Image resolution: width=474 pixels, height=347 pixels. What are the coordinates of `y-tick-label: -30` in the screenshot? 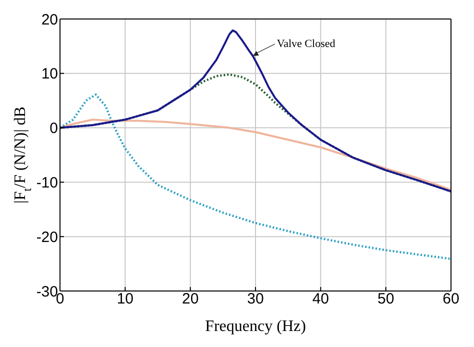 It's located at (47, 291).